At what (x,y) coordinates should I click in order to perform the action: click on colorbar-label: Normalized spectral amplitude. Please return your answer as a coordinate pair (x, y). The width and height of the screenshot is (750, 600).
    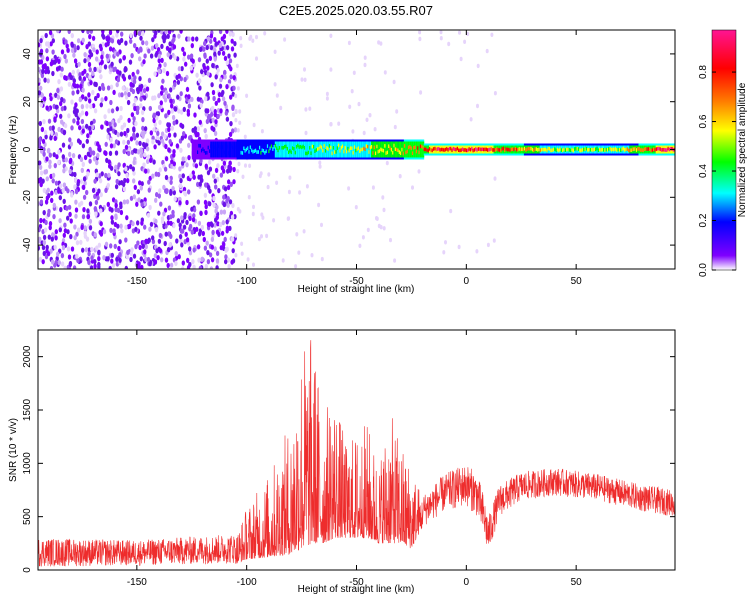
    Looking at the image, I should click on (742, 149).